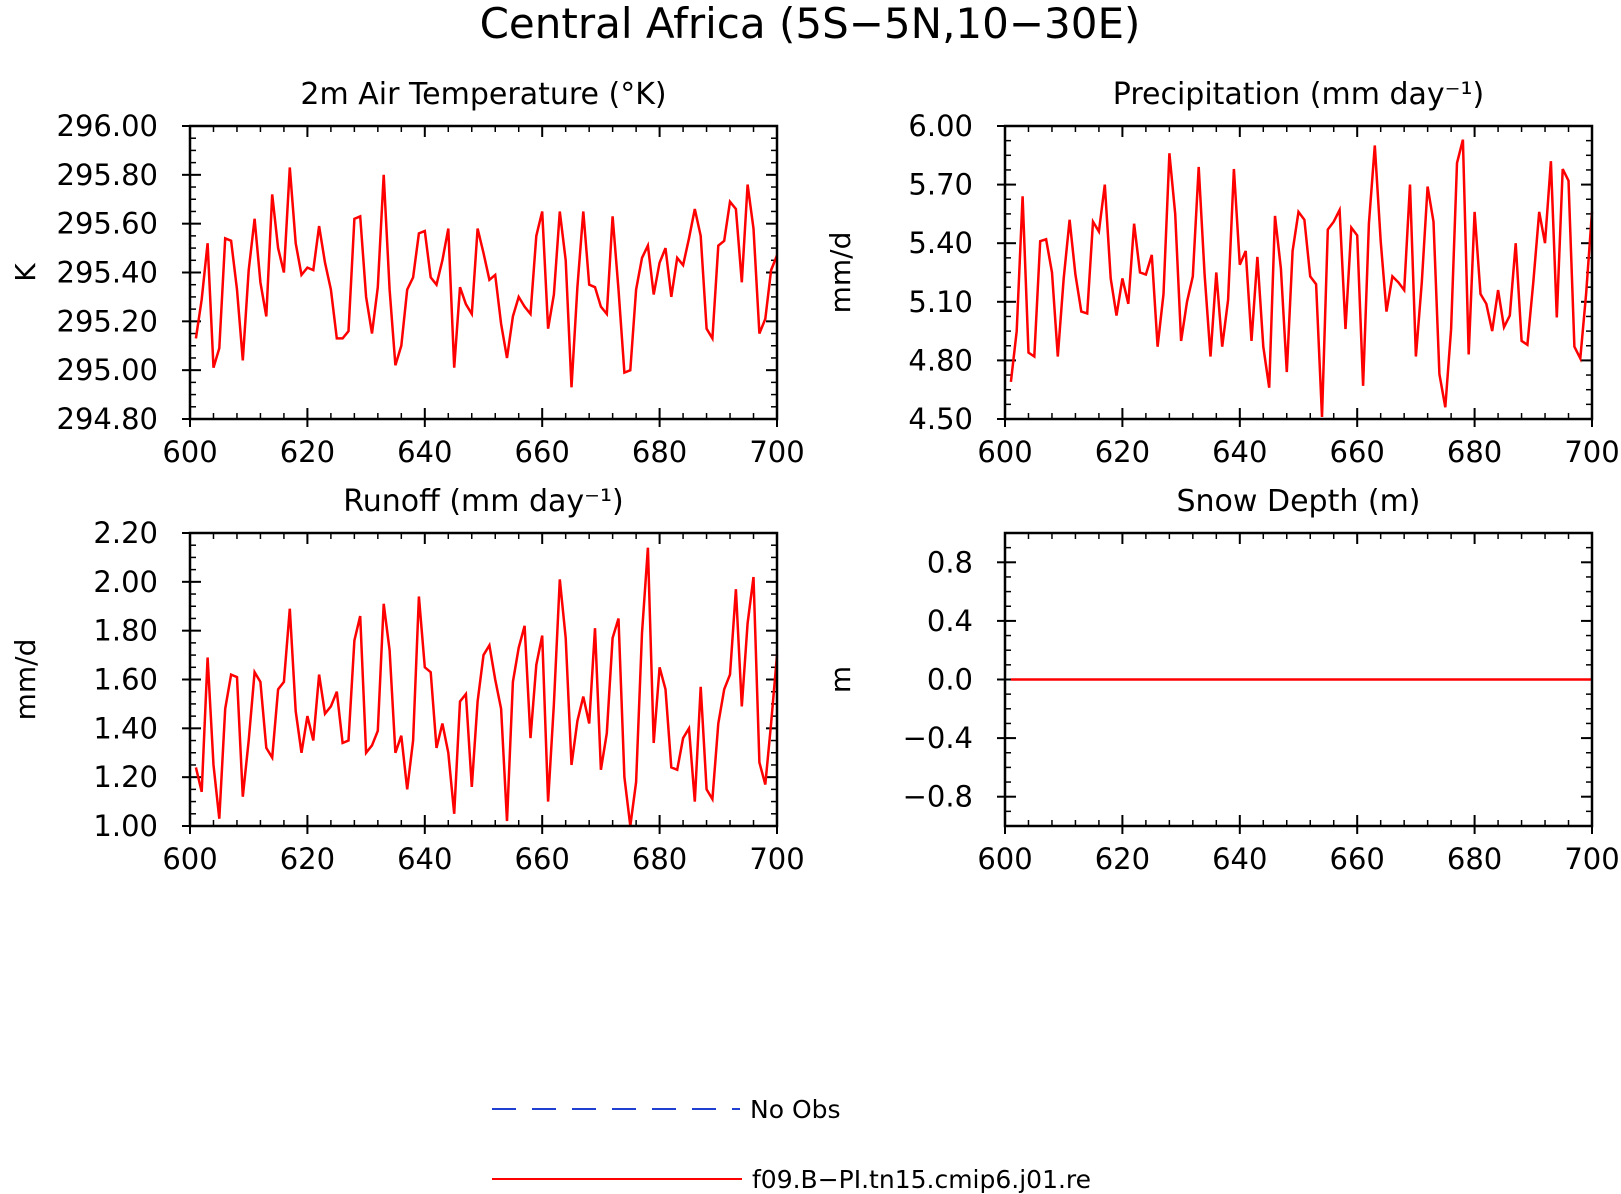  I want to click on y-tick-label: −0.8, so click(938, 797).